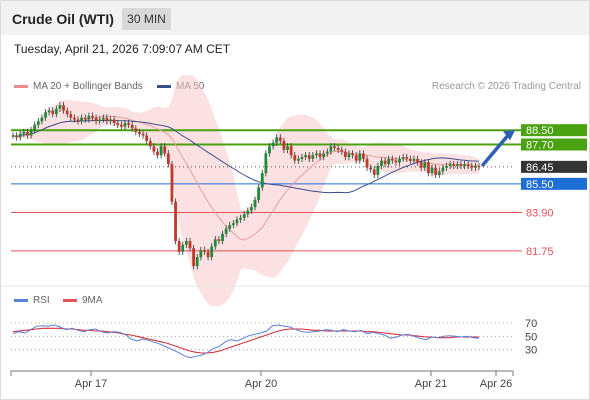  I want to click on rsi-swatch-icon, so click(21, 300).